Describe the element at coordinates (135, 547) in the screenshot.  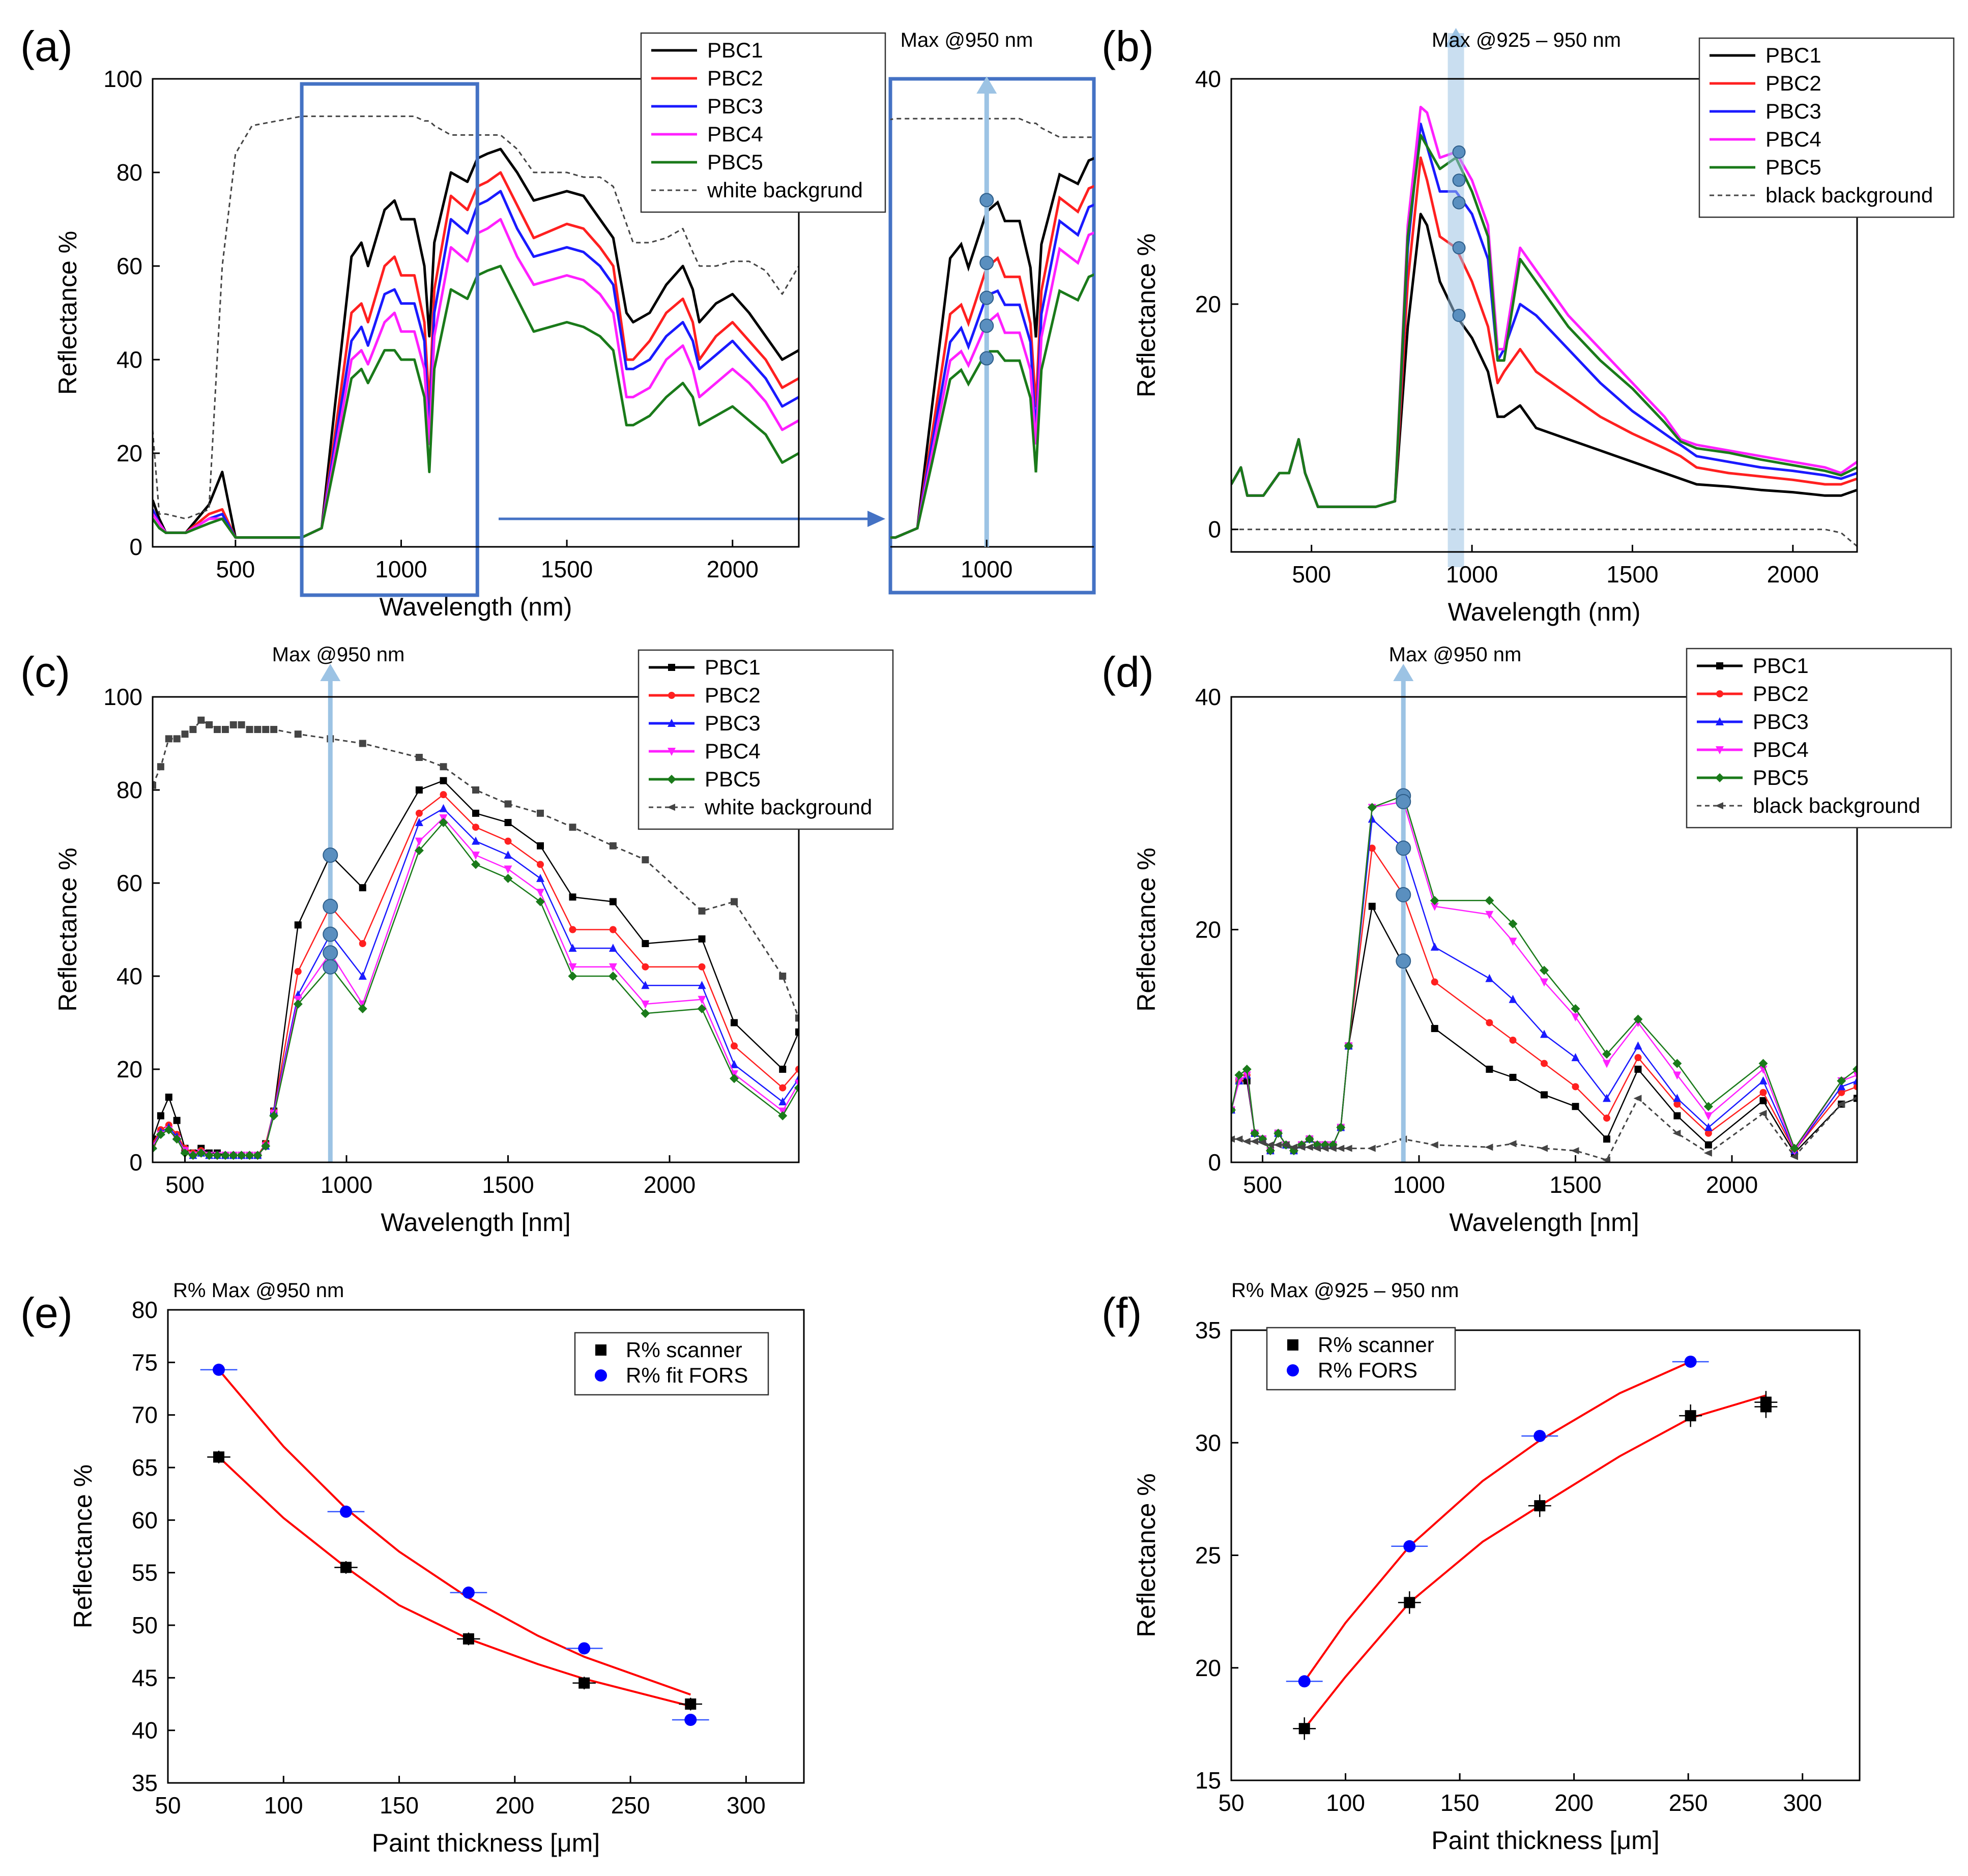
I see `y-tick-label: 0` at that location.